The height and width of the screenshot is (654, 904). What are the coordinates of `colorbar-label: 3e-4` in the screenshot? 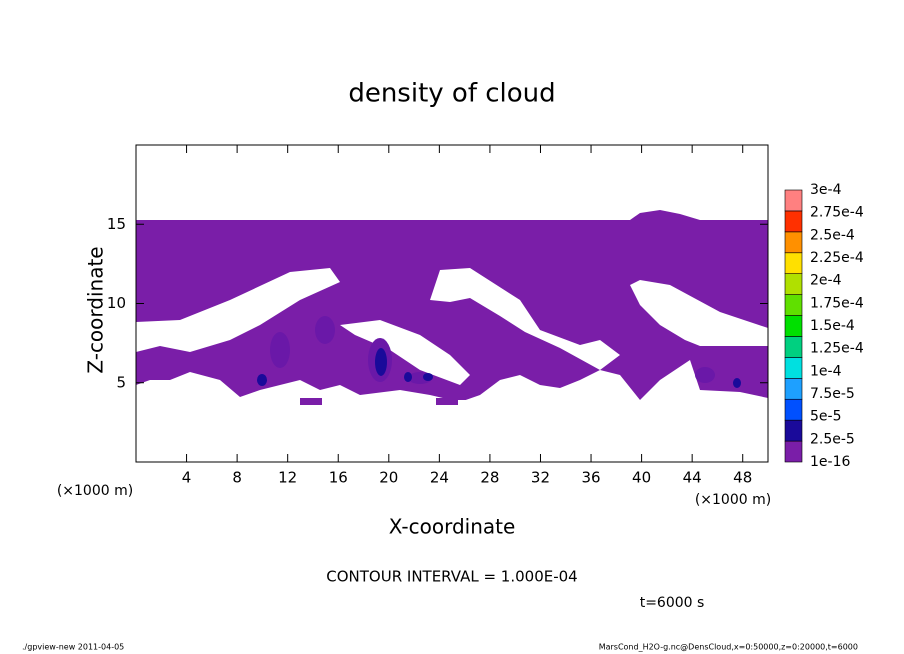 It's located at (826, 190).